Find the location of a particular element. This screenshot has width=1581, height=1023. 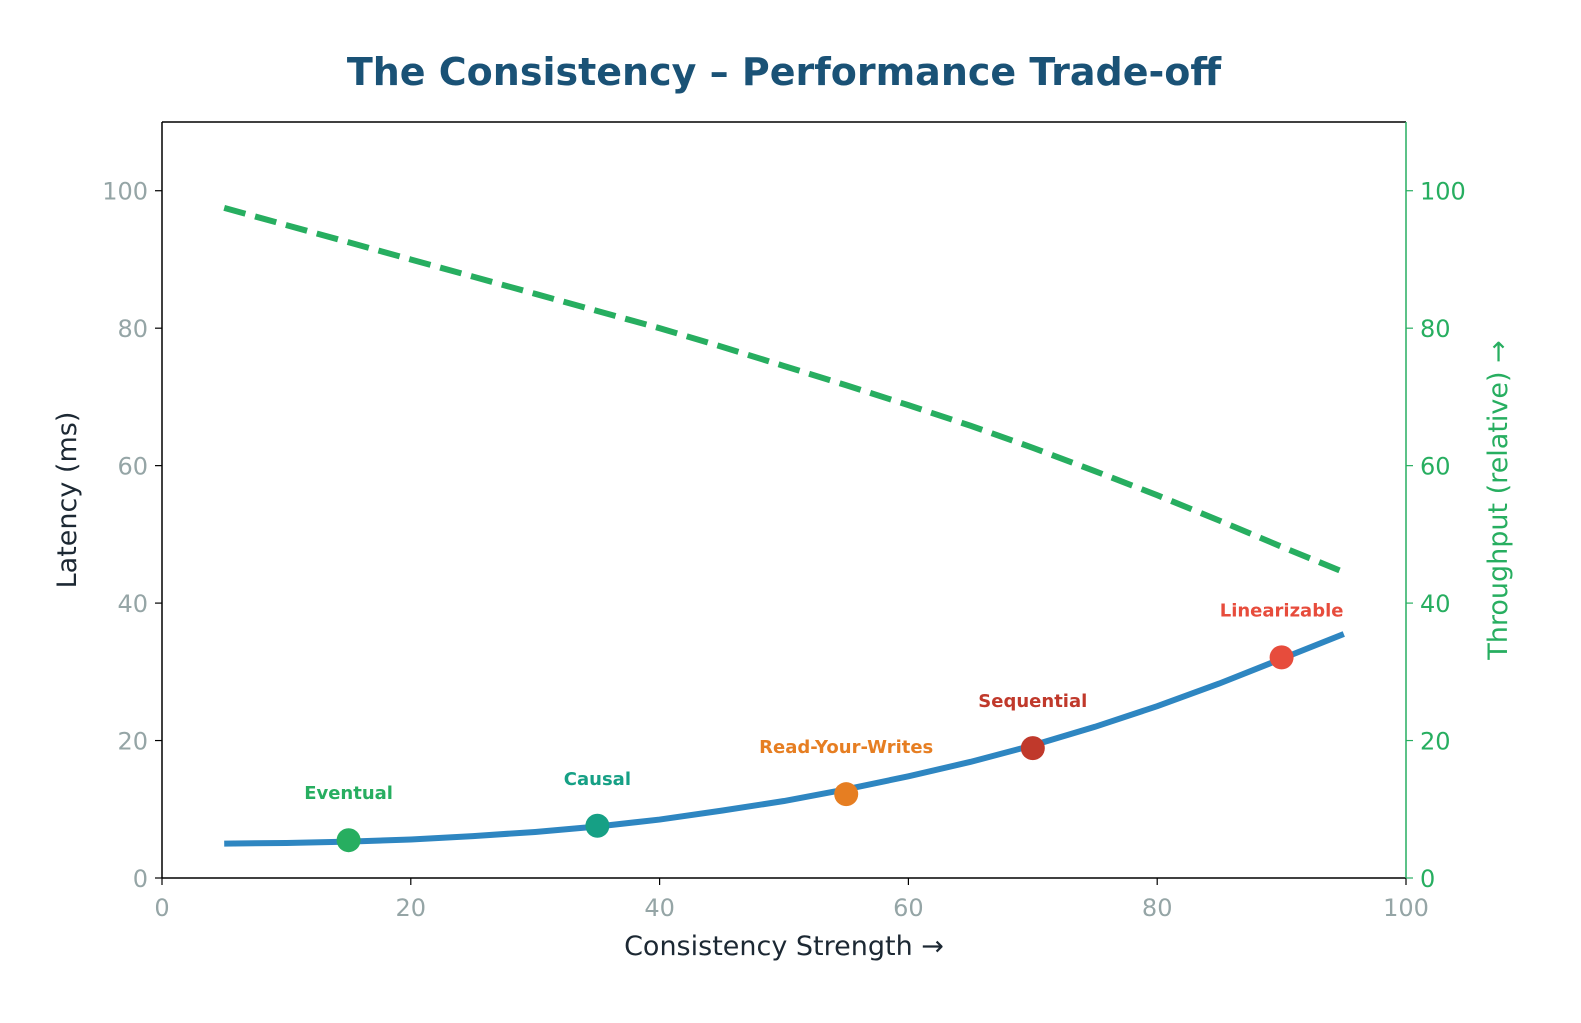

marker-eventual is located at coordinates (348, 840).